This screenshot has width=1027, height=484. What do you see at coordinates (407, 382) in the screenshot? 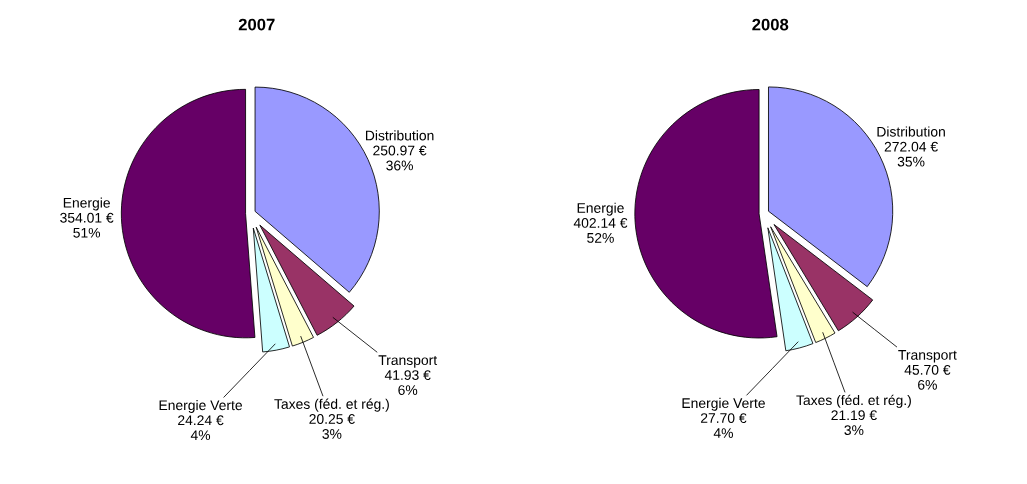
I see `data-label: 41.93 € 6%` at bounding box center [407, 382].